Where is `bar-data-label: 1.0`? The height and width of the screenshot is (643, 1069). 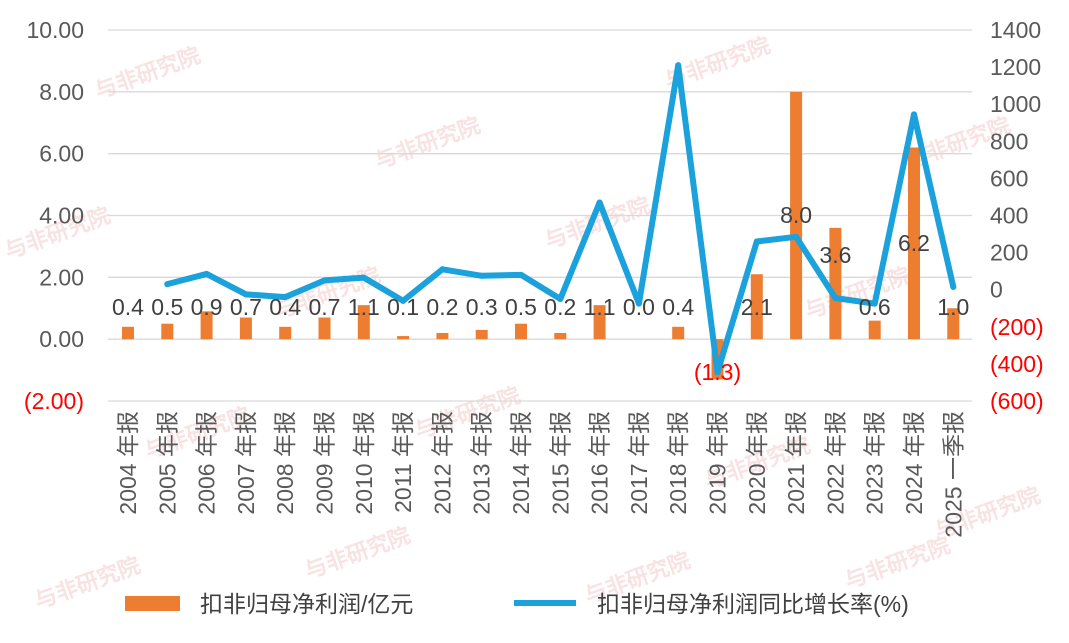
bar-data-label: 1.0 is located at coordinates (953, 307).